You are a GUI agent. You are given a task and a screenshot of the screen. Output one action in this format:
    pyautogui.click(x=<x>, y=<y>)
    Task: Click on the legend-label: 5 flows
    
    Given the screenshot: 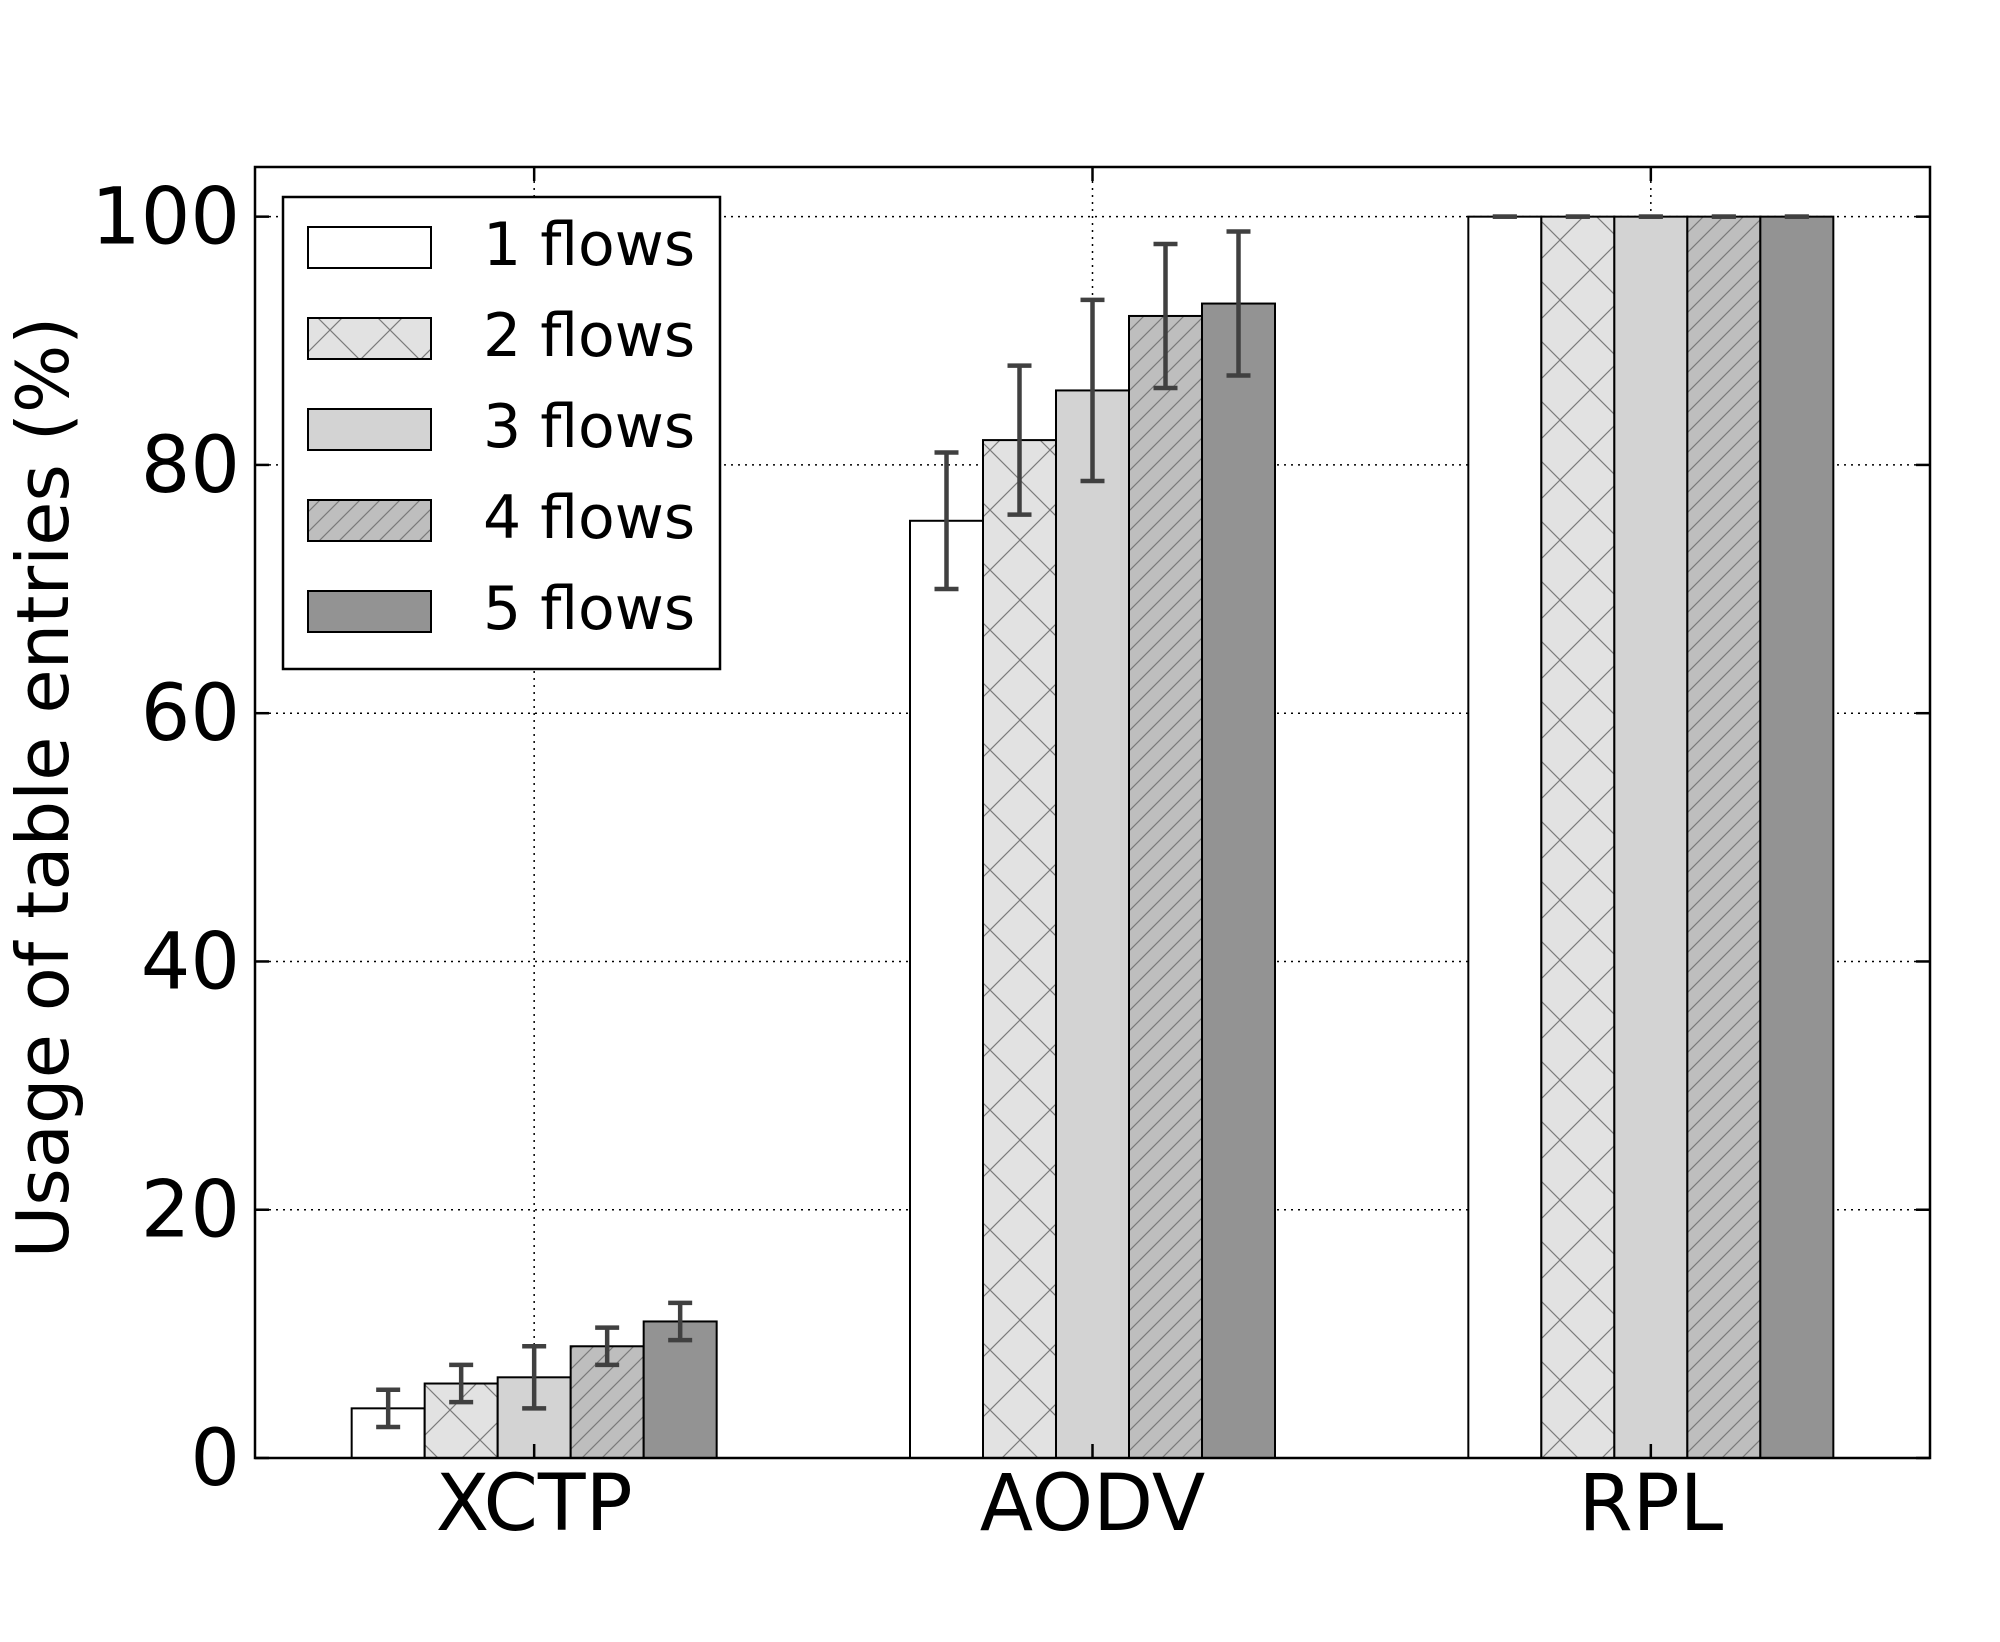 What is the action you would take?
    pyautogui.click(x=589, y=609)
    